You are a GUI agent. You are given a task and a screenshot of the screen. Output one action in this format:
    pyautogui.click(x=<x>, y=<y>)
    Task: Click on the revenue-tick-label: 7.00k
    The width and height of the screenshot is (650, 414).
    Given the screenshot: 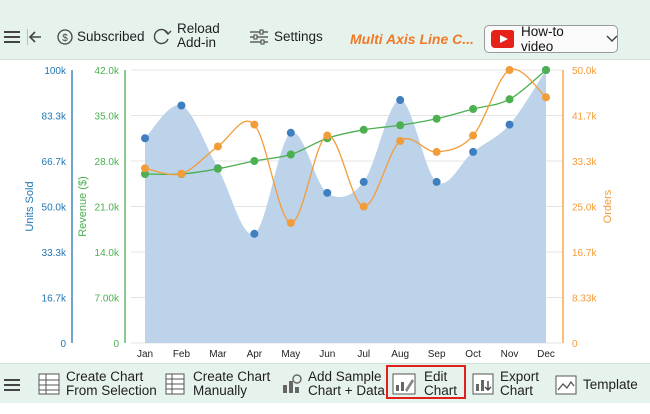 What is the action you would take?
    pyautogui.click(x=107, y=299)
    